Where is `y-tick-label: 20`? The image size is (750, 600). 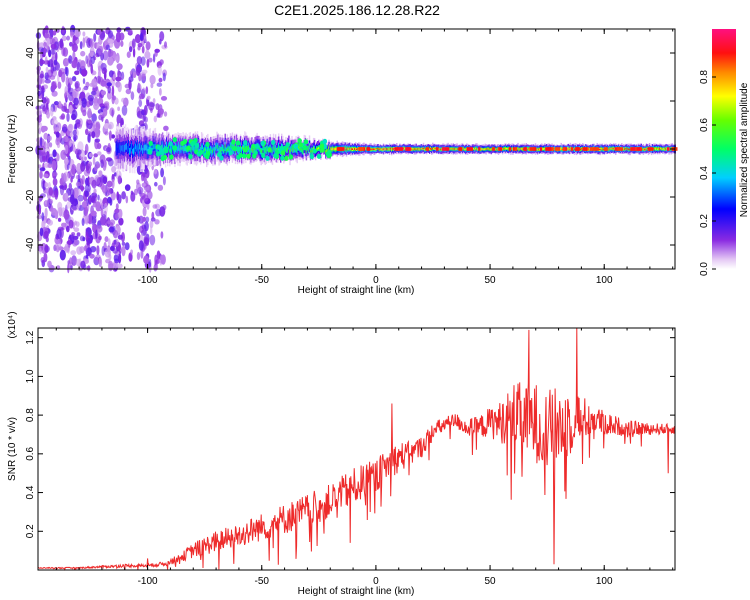
y-tick-label: 20 is located at coordinates (30, 101).